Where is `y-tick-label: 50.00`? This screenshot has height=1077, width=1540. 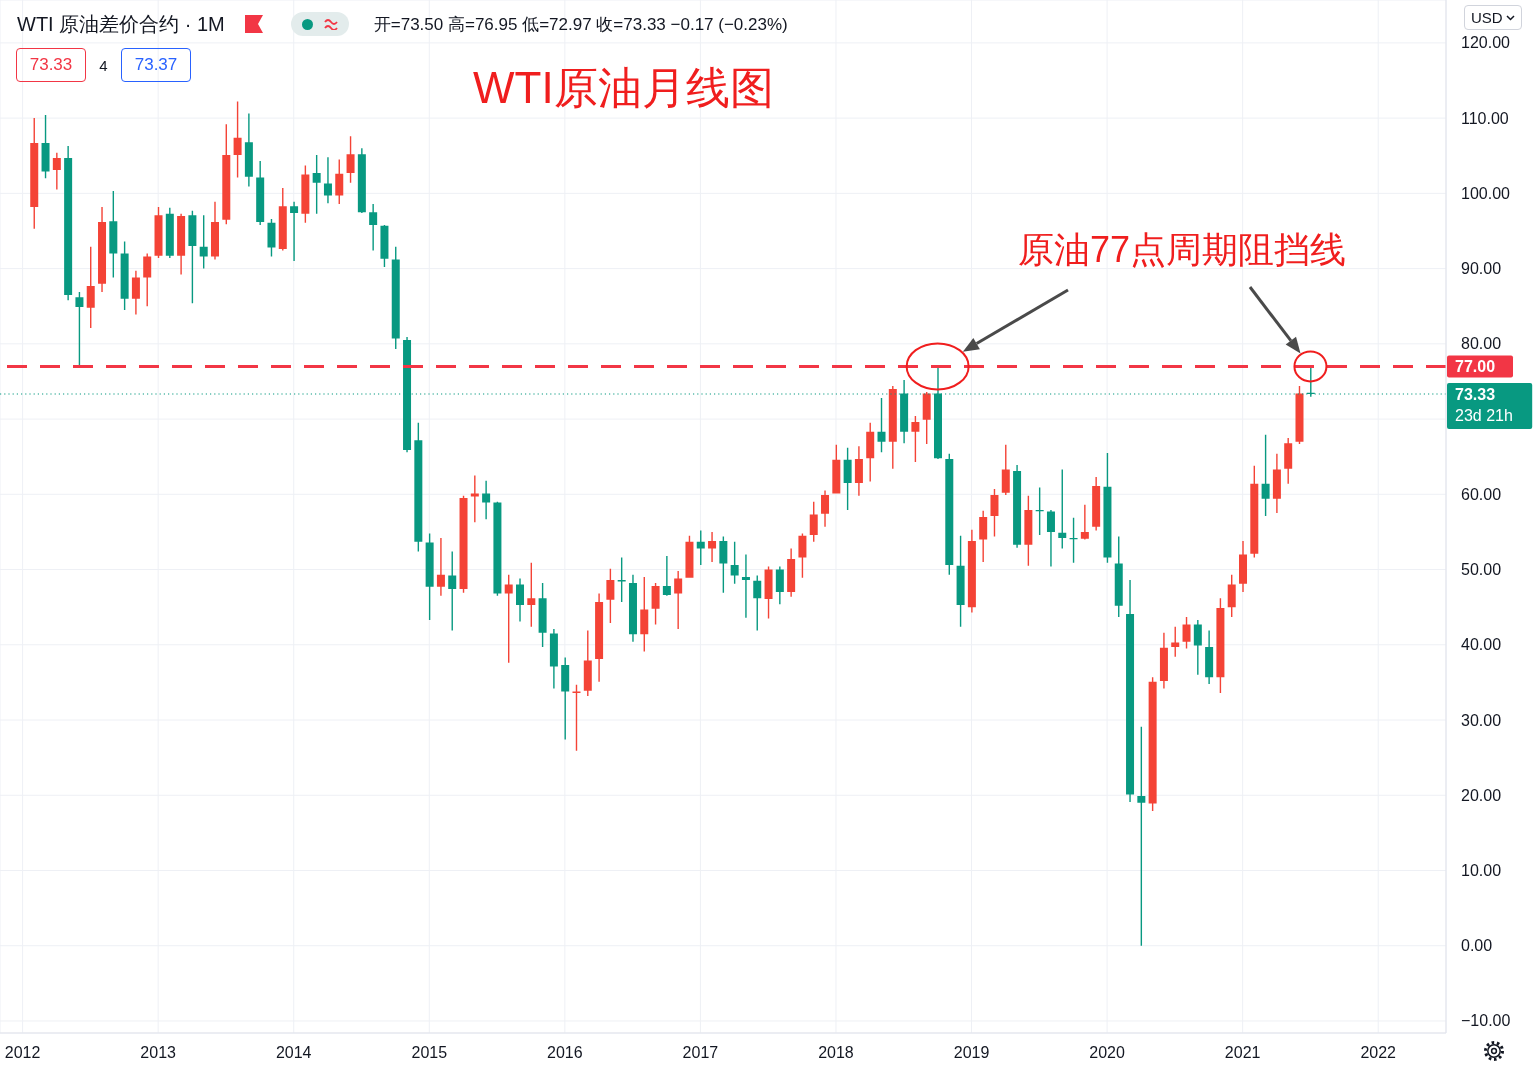 y-tick-label: 50.00 is located at coordinates (1481, 570).